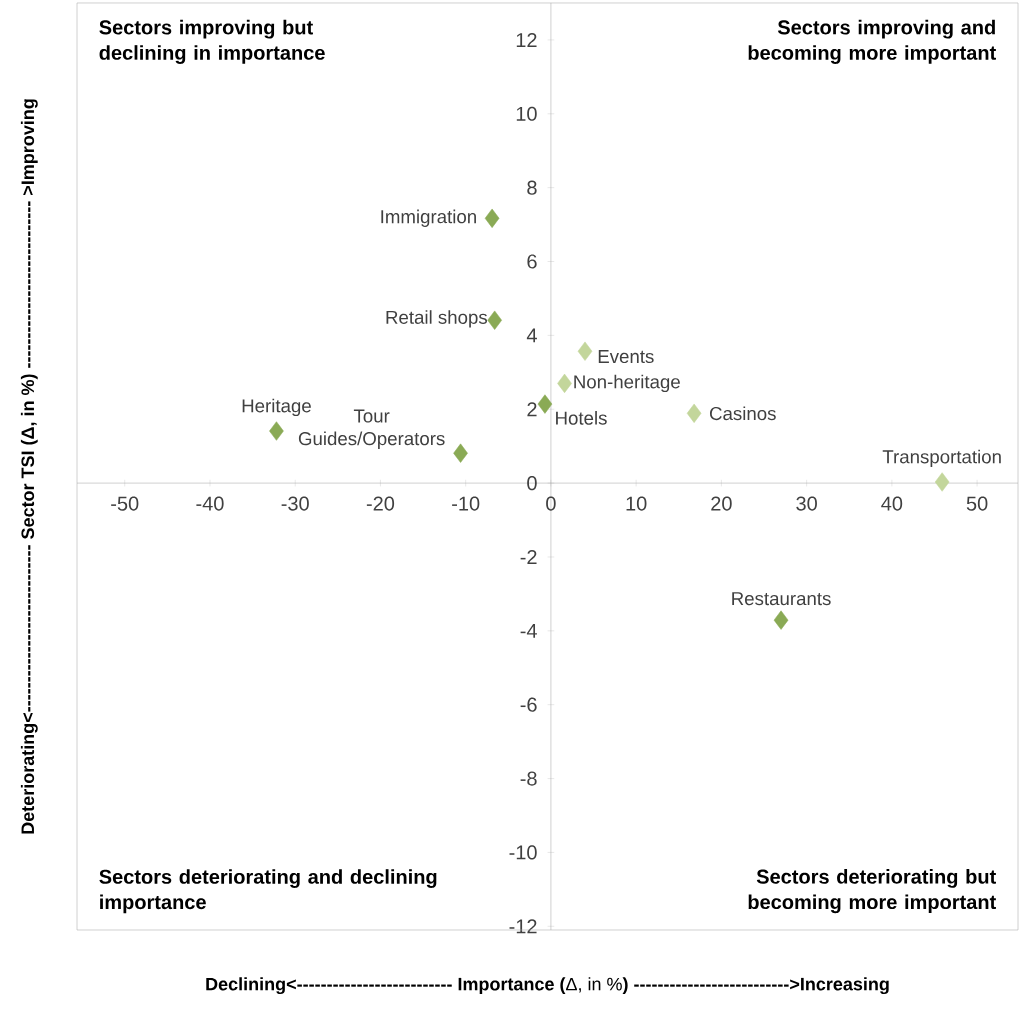 Image resolution: width=1021 pixels, height=1023 pixels. What do you see at coordinates (380, 503) in the screenshot?
I see `x-tick-label: -20` at bounding box center [380, 503].